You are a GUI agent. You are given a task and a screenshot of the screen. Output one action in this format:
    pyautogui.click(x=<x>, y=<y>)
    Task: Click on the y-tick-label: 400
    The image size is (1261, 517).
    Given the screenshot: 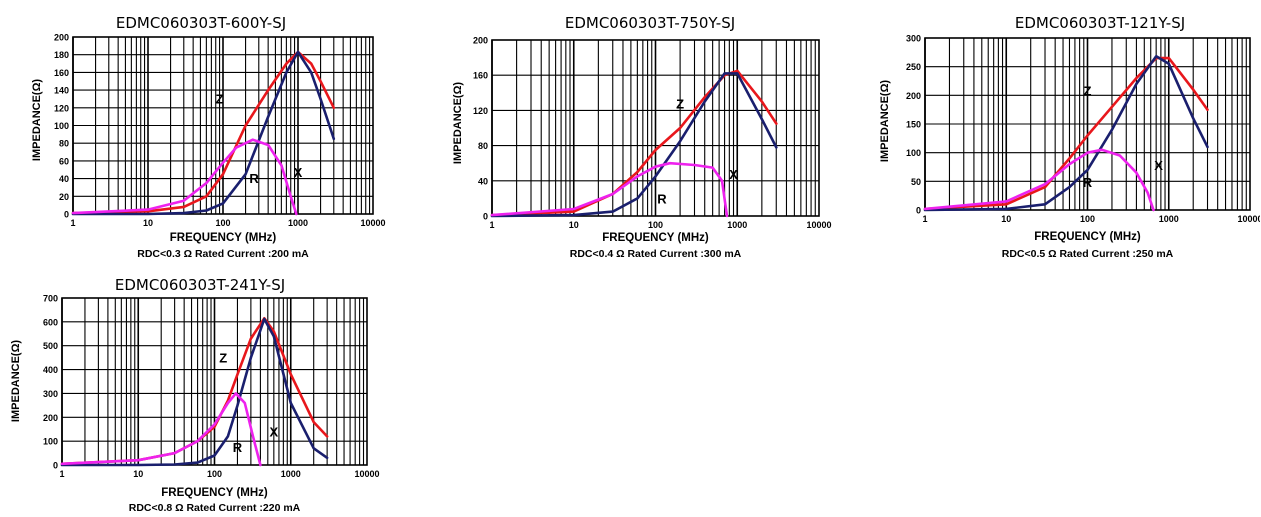 What is the action you would take?
    pyautogui.click(x=50, y=370)
    